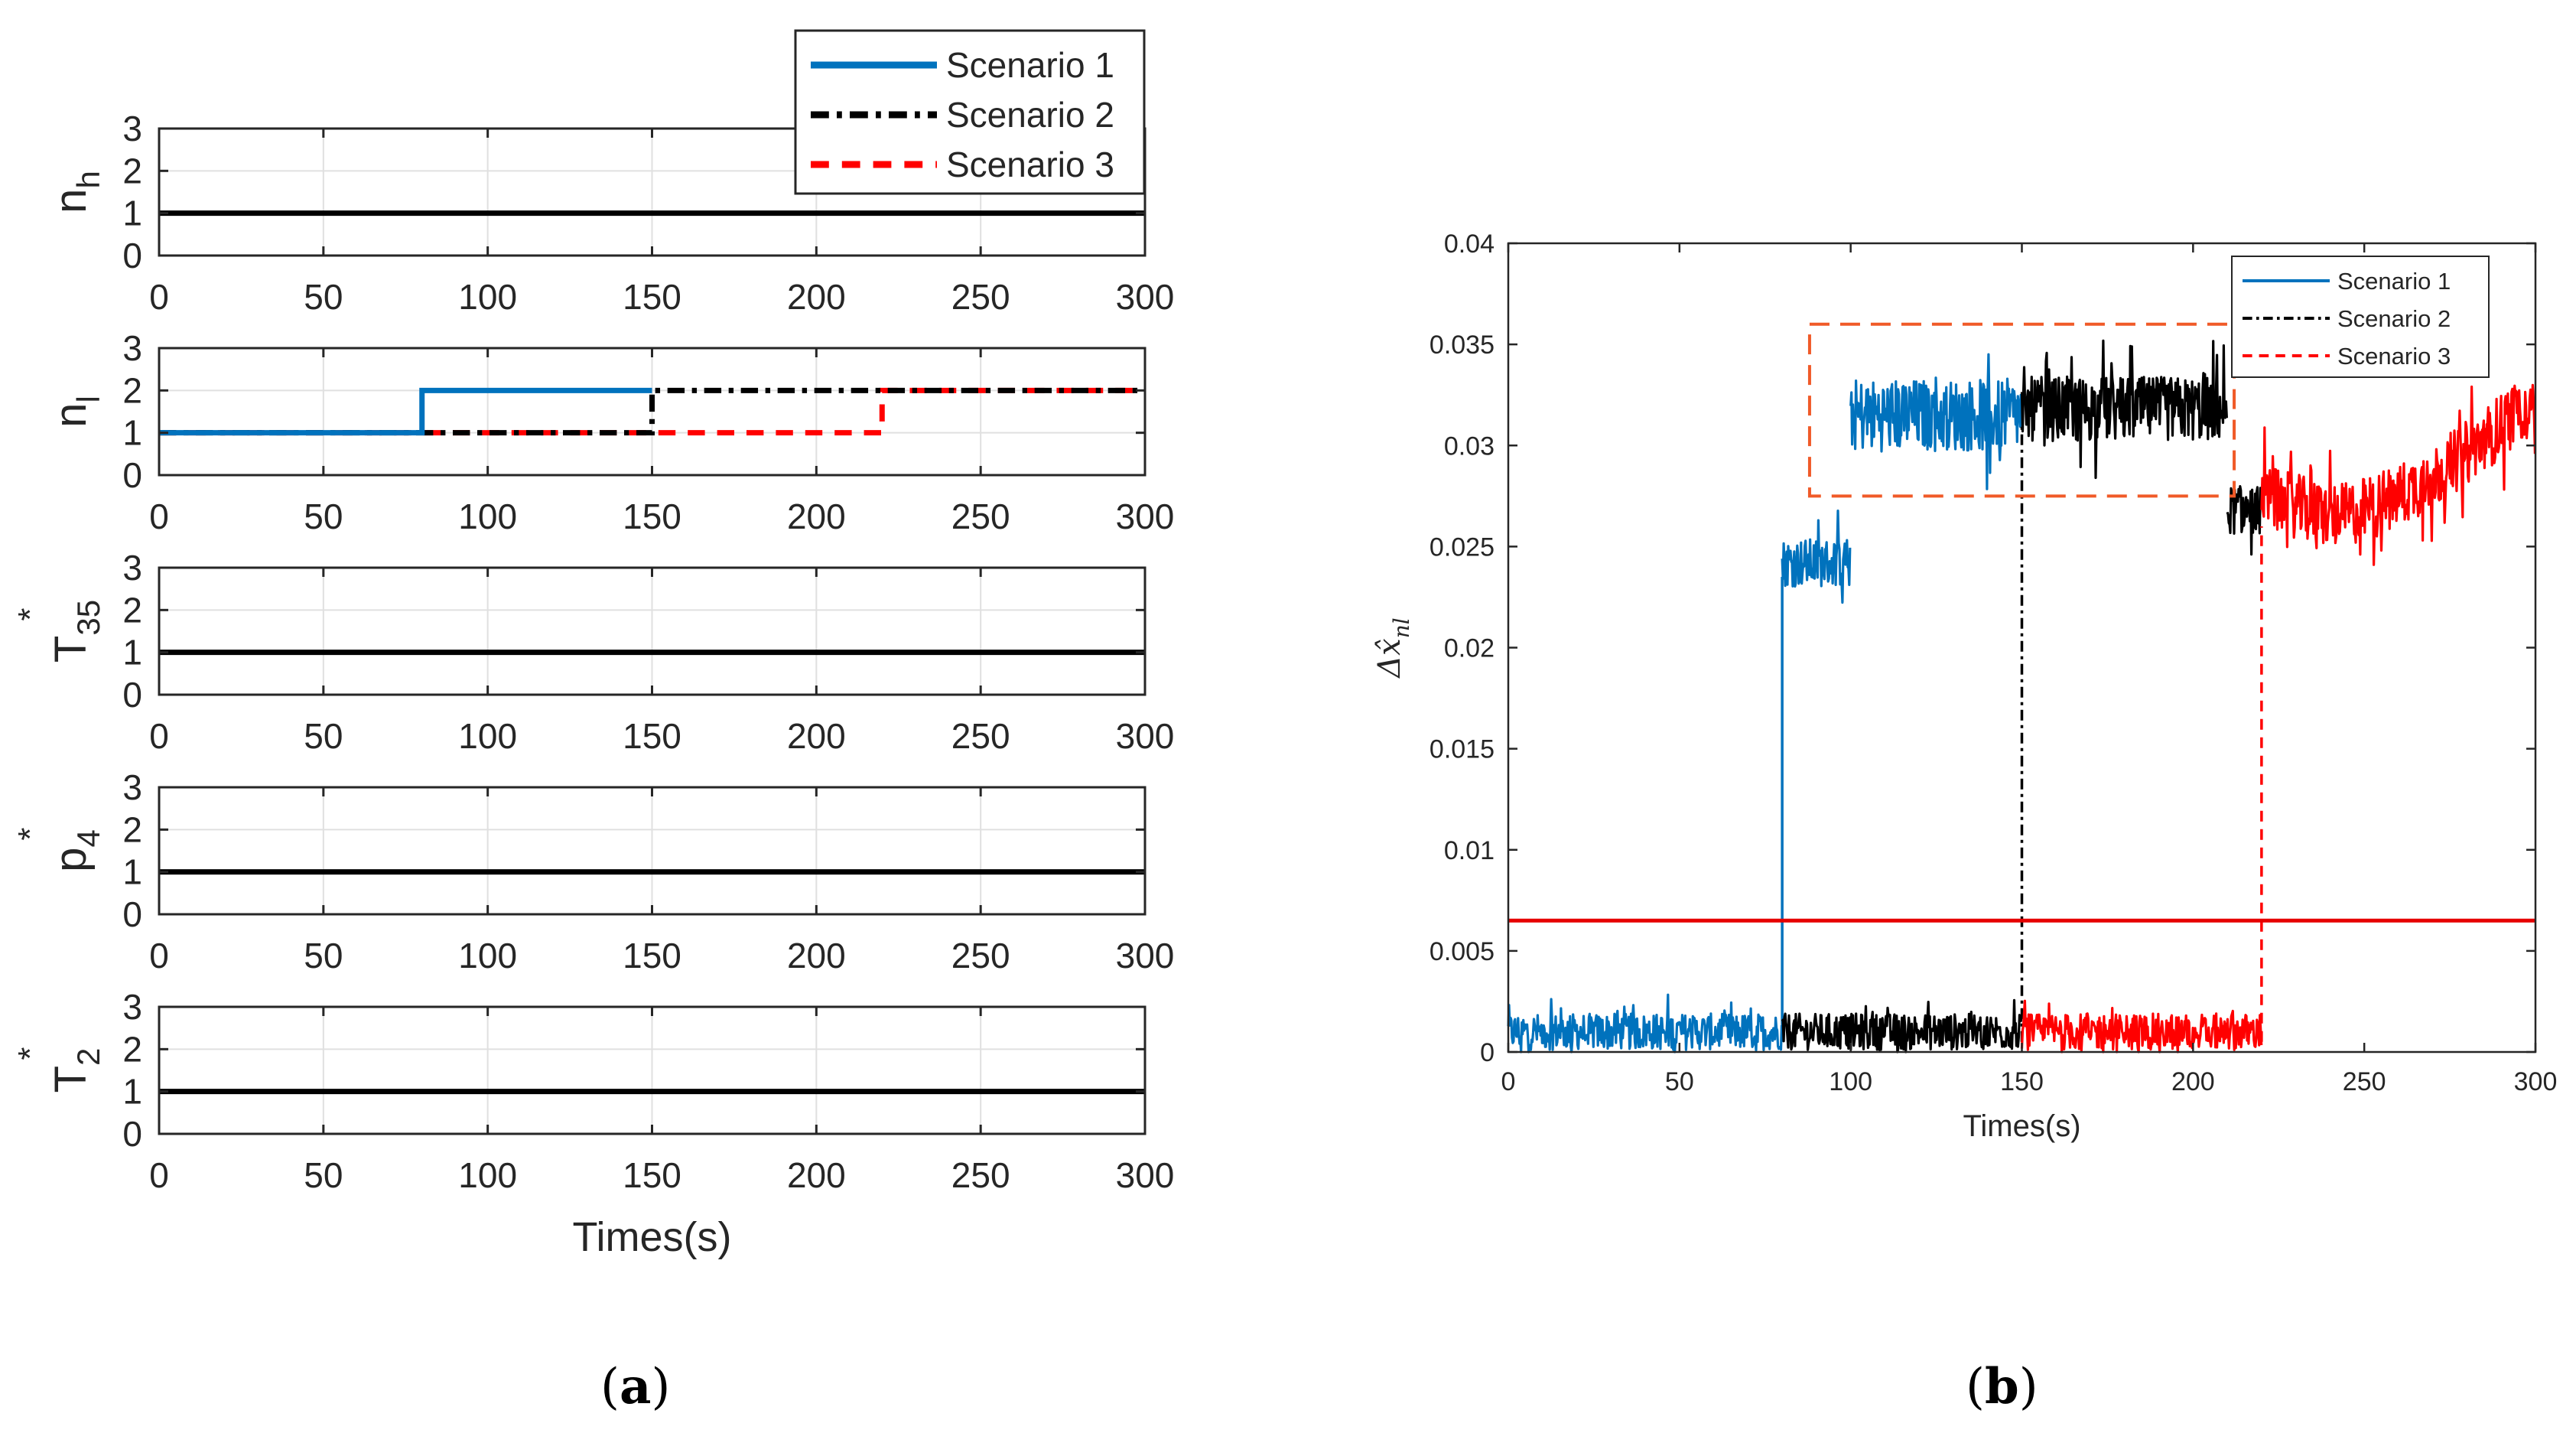 The width and height of the screenshot is (2576, 1446). What do you see at coordinates (88, 618) in the screenshot?
I see `ylabel-subscript: 35` at bounding box center [88, 618].